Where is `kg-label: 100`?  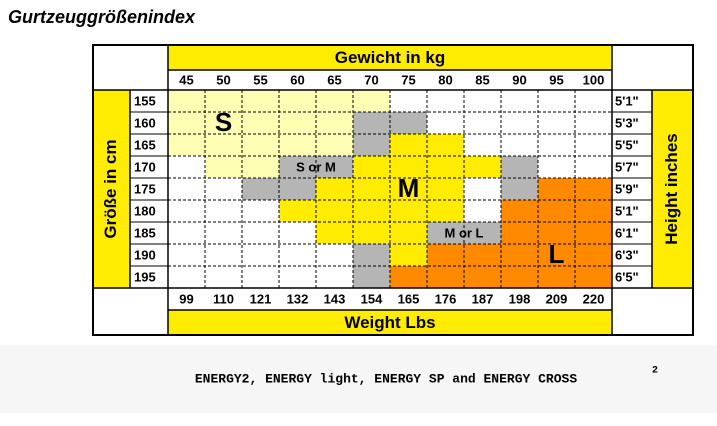 kg-label: 100 is located at coordinates (594, 79).